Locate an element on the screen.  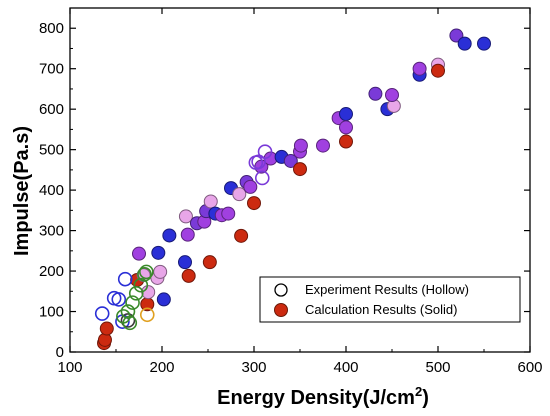
y-tick-label: 600 is located at coordinates (51, 109).